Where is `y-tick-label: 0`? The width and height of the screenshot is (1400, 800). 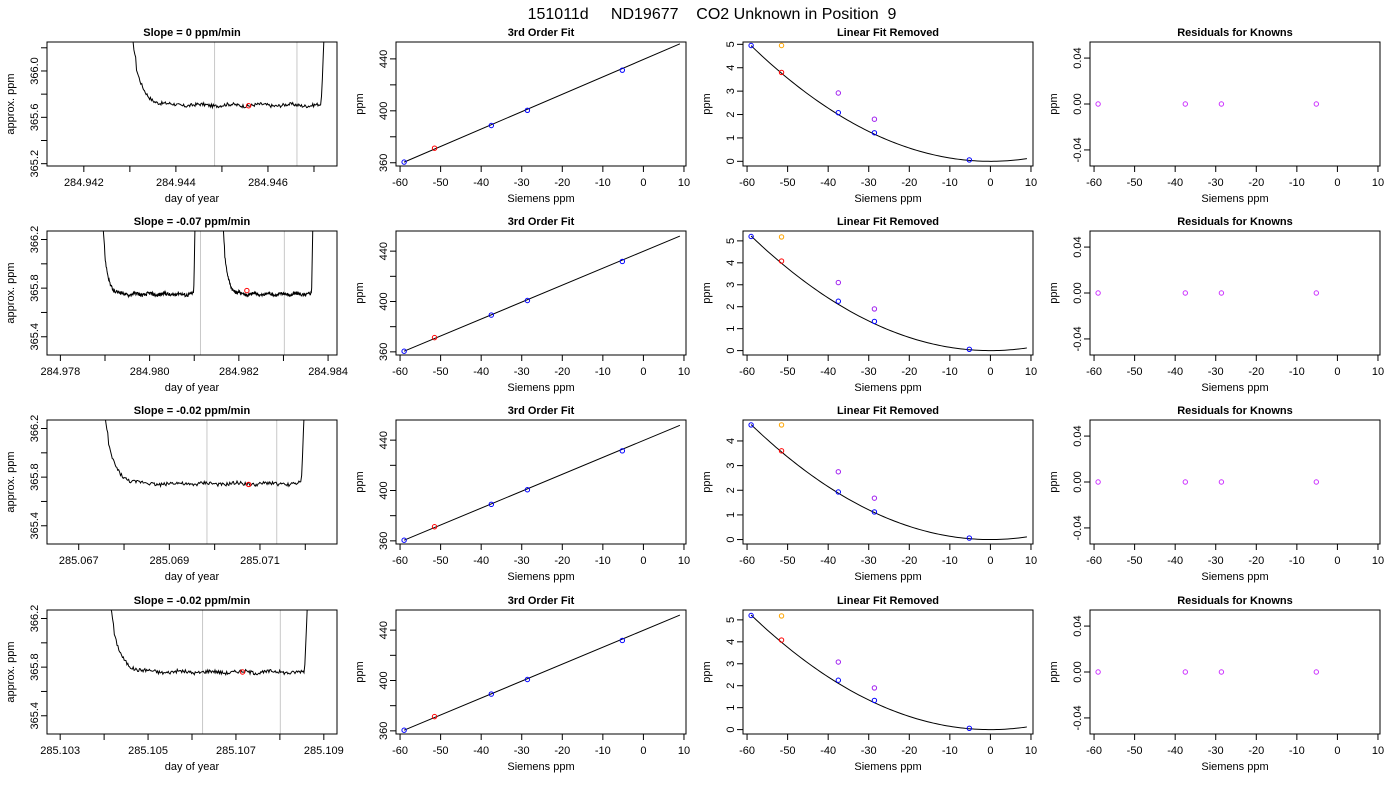
y-tick-label: 0 is located at coordinates (731, 351).